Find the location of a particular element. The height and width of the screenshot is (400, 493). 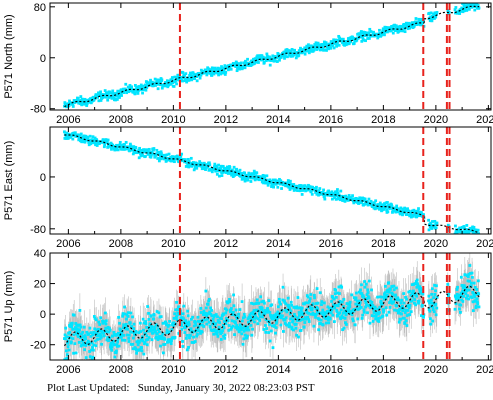

north-event-lines is located at coordinates (314, 56).